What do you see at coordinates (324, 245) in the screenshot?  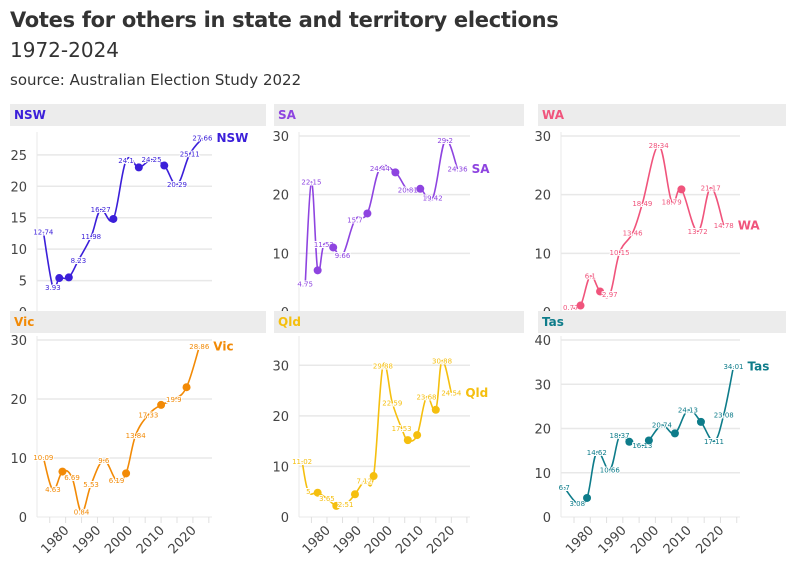 I see `data-label-sa: 11.52` at bounding box center [324, 245].